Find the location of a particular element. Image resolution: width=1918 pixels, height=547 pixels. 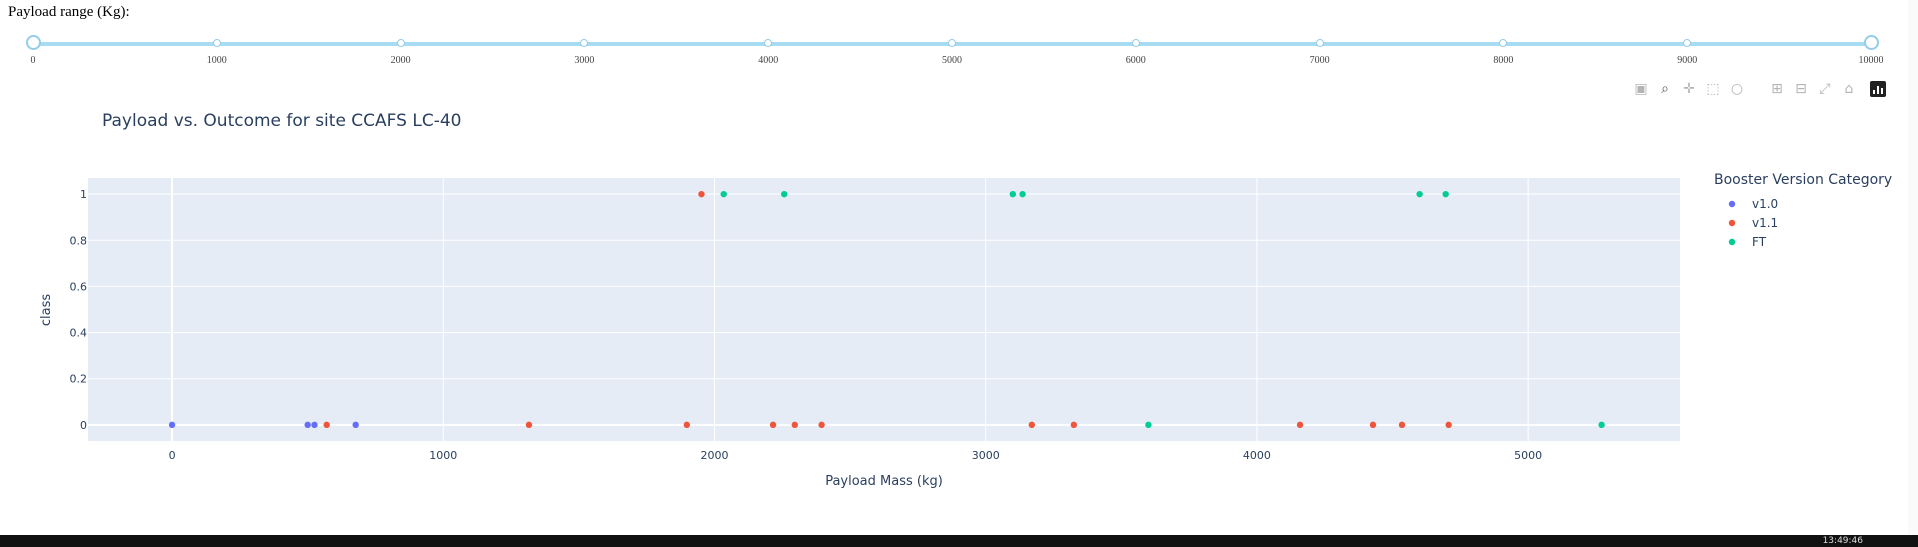

y-axis-label: class is located at coordinates (46, 310).